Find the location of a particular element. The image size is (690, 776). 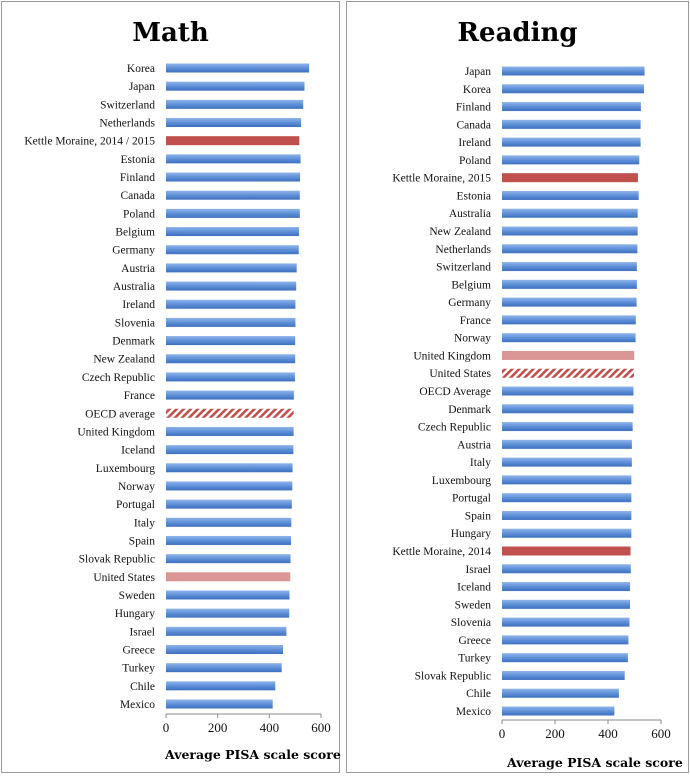

reading-bar-united-kingdom is located at coordinates (568, 355).